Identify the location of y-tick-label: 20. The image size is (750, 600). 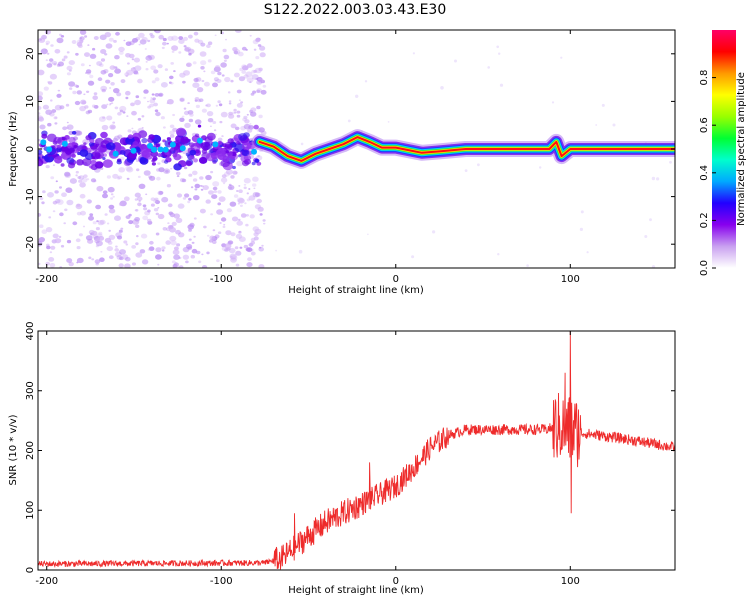
(30, 53).